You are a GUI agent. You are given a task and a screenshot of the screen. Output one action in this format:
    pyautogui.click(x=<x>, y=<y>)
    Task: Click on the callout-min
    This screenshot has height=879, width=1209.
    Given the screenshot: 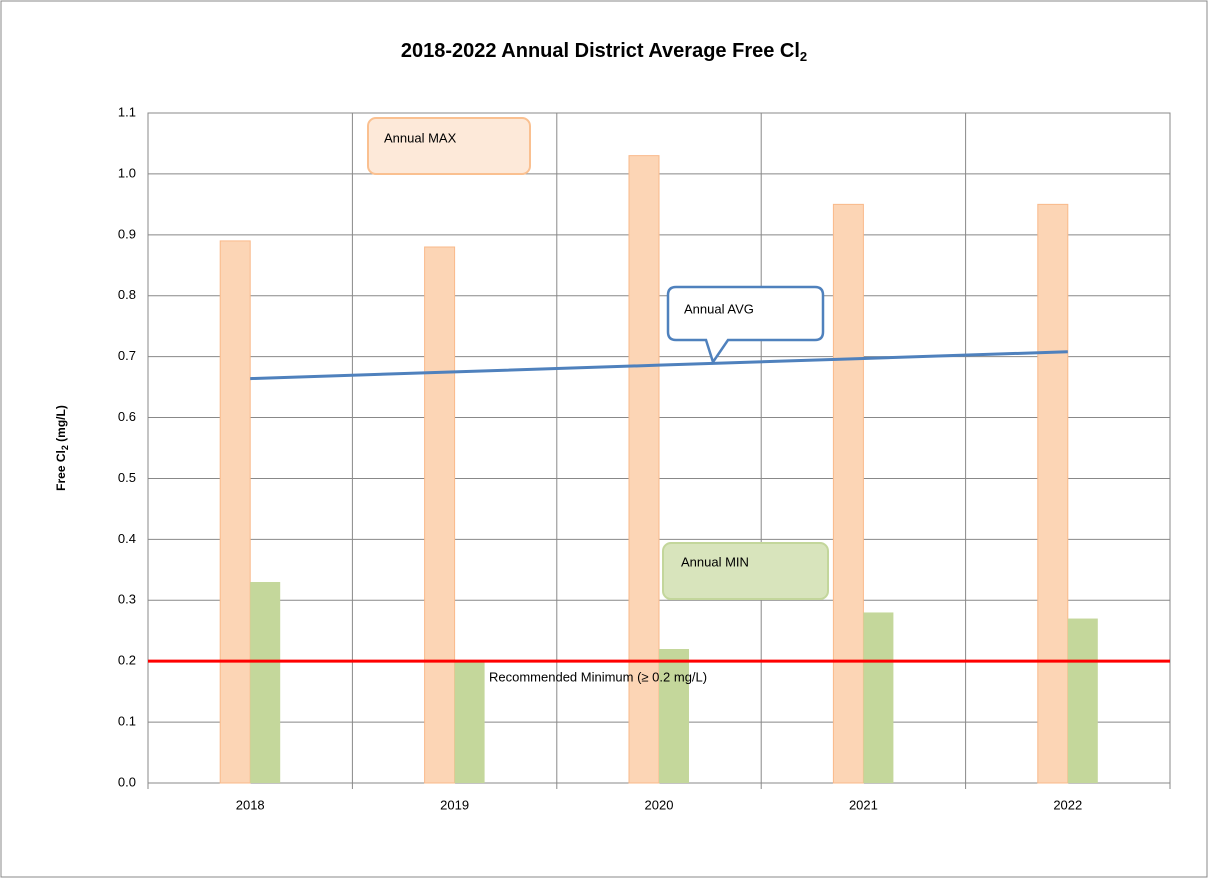 What is the action you would take?
    pyautogui.click(x=745, y=571)
    